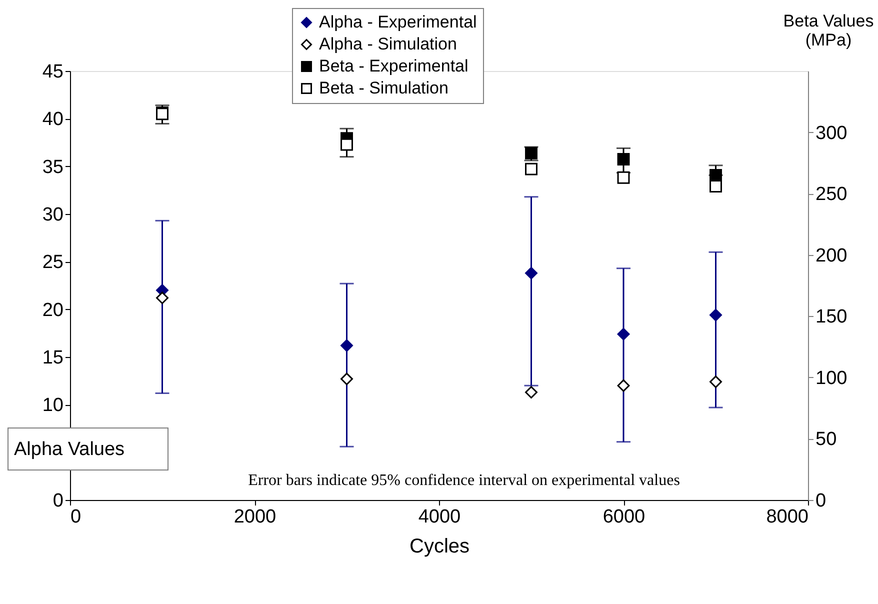 This screenshot has width=878, height=604. What do you see at coordinates (826, 439) in the screenshot?
I see `y2-tick-label: 50` at bounding box center [826, 439].